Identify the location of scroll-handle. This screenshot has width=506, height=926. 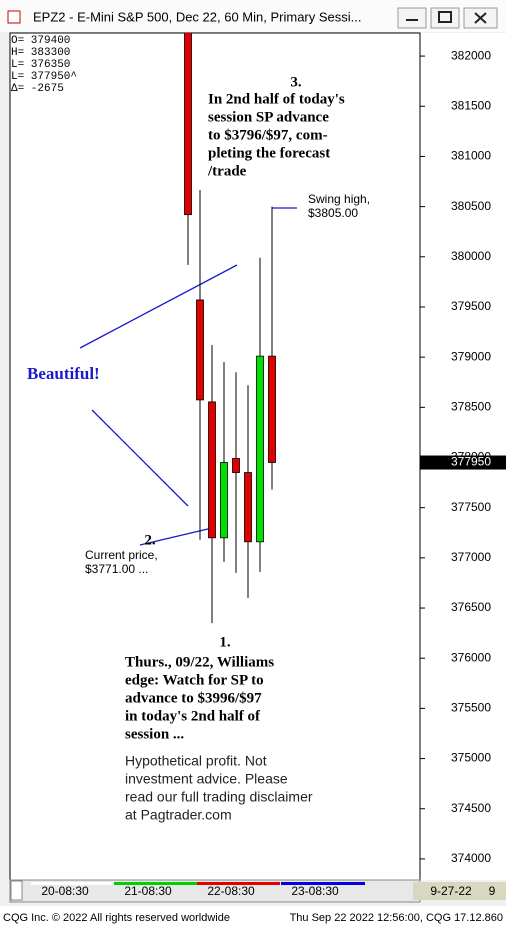
(16, 890).